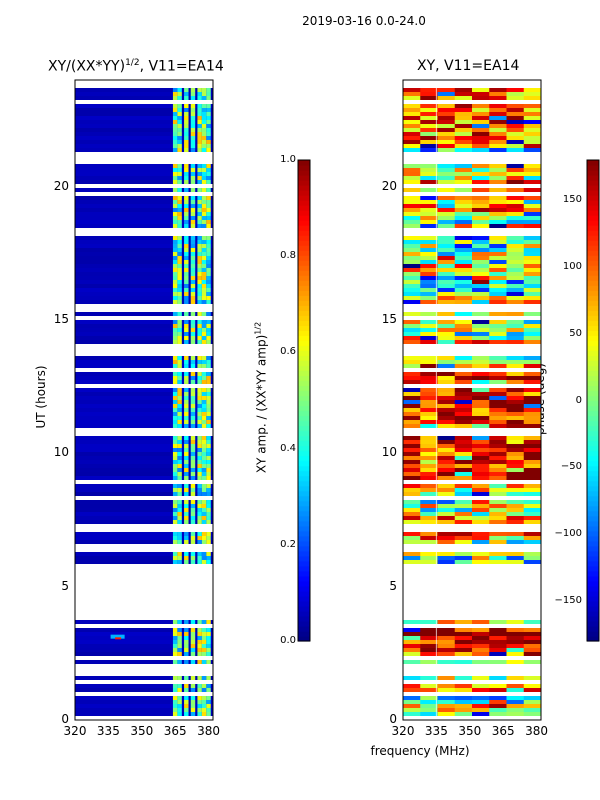 The width and height of the screenshot is (600, 800). What do you see at coordinates (572, 266) in the screenshot?
I see `phase-colorbar-tick: 100` at bounding box center [572, 266].